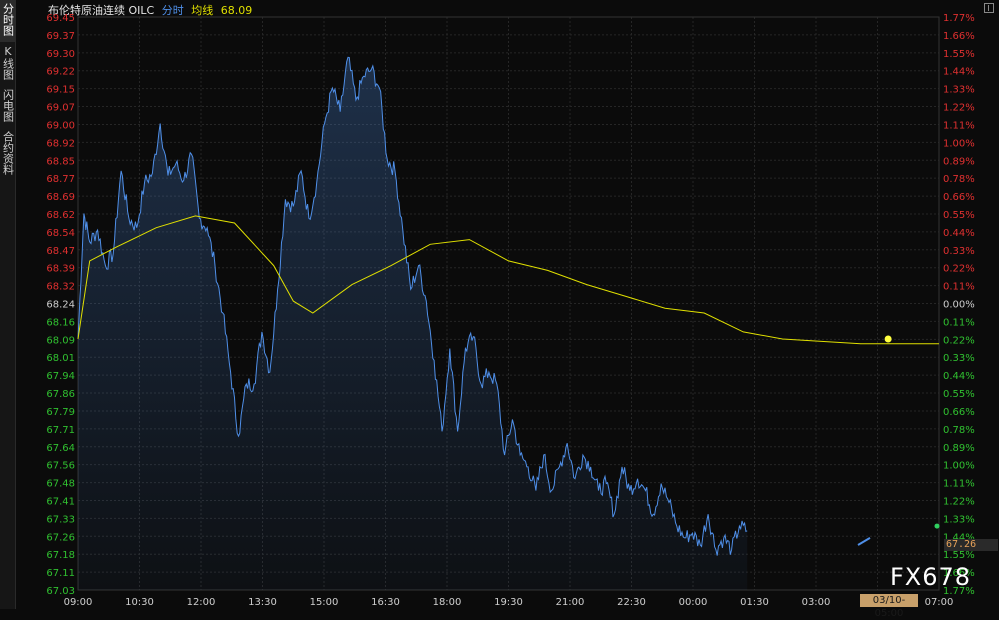 This screenshot has width=999, height=620. Describe the element at coordinates (937, 526) in the screenshot. I see `price-end-dot` at that location.